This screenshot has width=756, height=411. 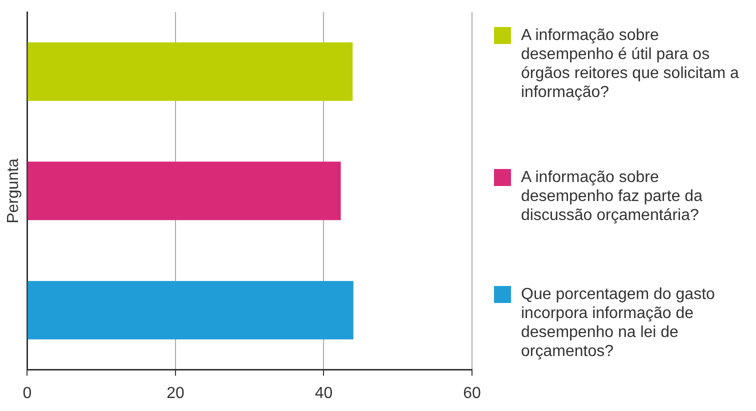 I want to click on x-tick-label: 0, so click(x=27, y=393).